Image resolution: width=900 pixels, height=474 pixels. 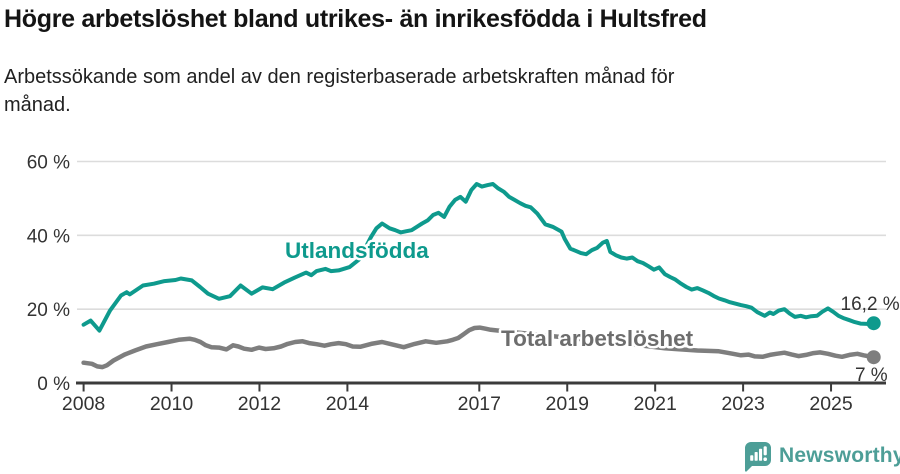 I want to click on series-line-total, so click(x=478, y=347).